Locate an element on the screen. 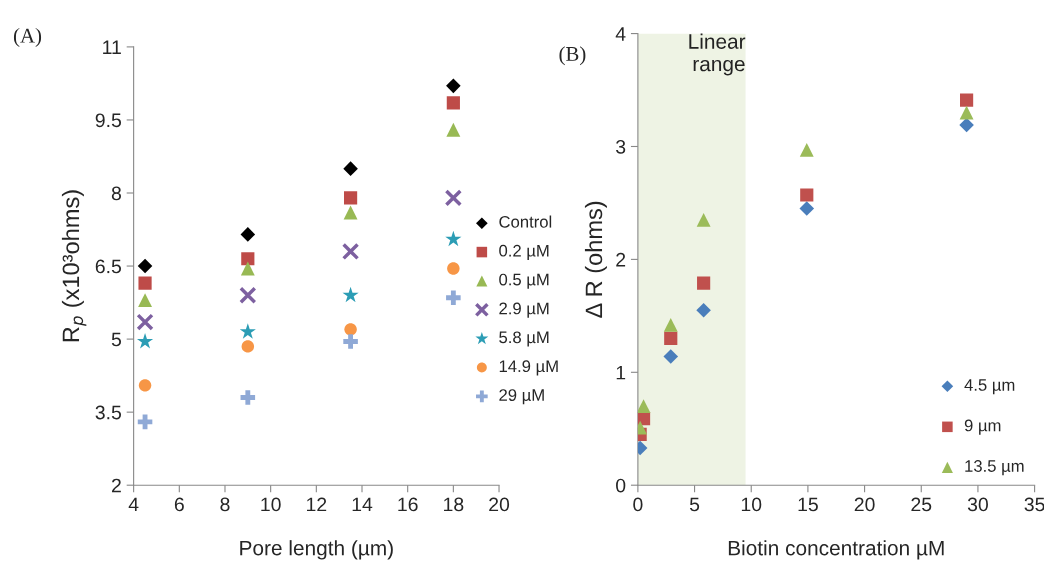 The image size is (1044, 579). y-tick-label: 5 is located at coordinates (116, 339).